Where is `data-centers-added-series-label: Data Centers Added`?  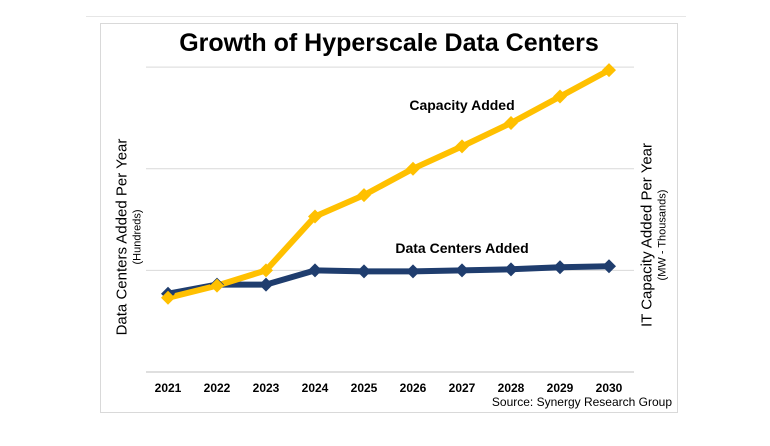
data-centers-added-series-label: Data Centers Added is located at coordinates (461, 248).